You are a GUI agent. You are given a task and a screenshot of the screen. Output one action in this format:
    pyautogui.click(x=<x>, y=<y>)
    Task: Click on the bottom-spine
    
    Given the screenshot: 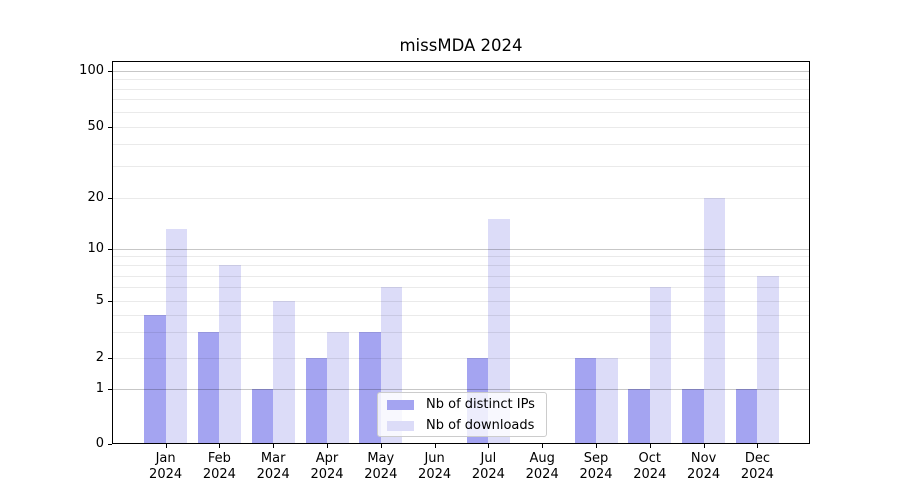 What is the action you would take?
    pyautogui.click(x=461, y=443)
    